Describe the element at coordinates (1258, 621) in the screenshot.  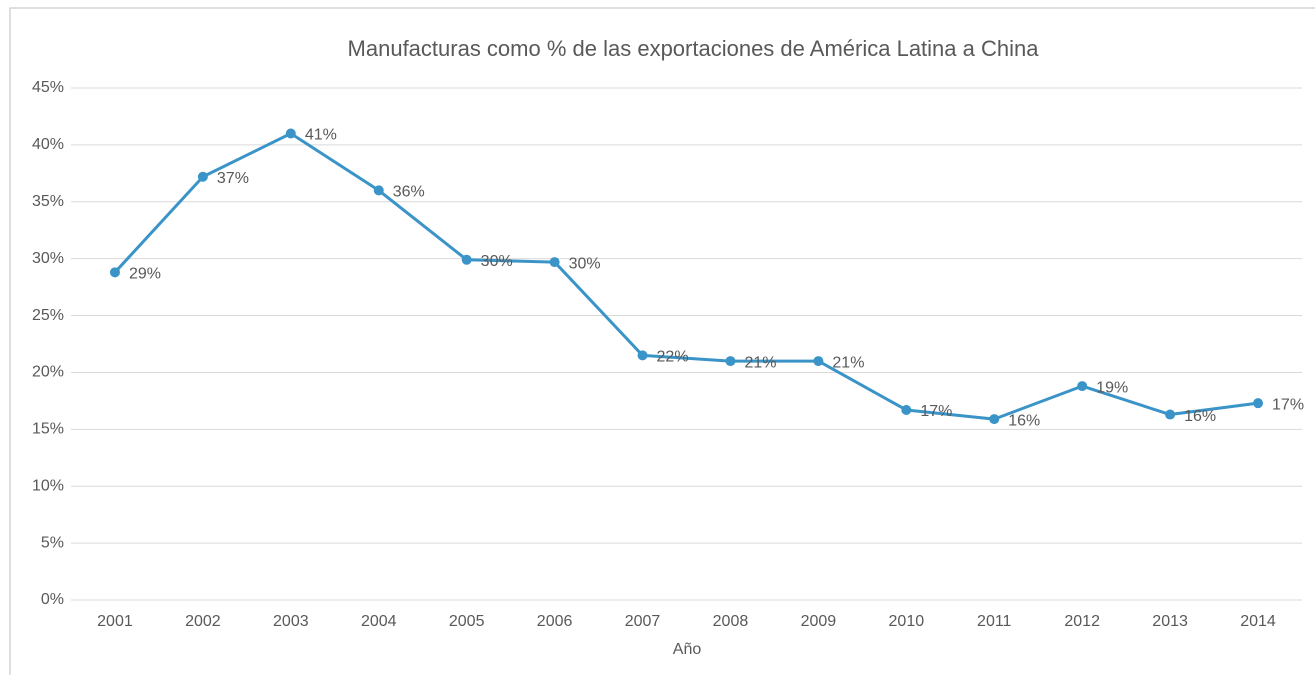
I see `x-tick-label: 2014` at that location.